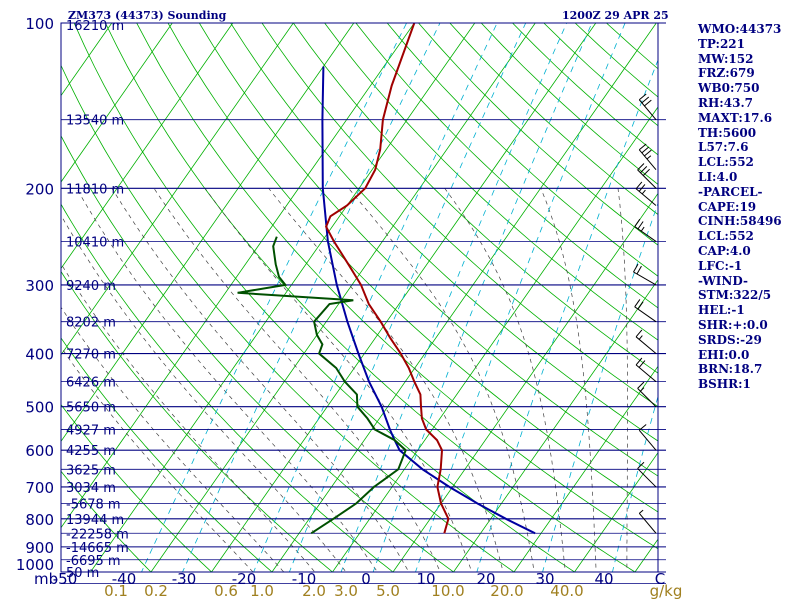 The image size is (800, 600). I want to click on index-line: BRN:18.7, so click(730, 369).